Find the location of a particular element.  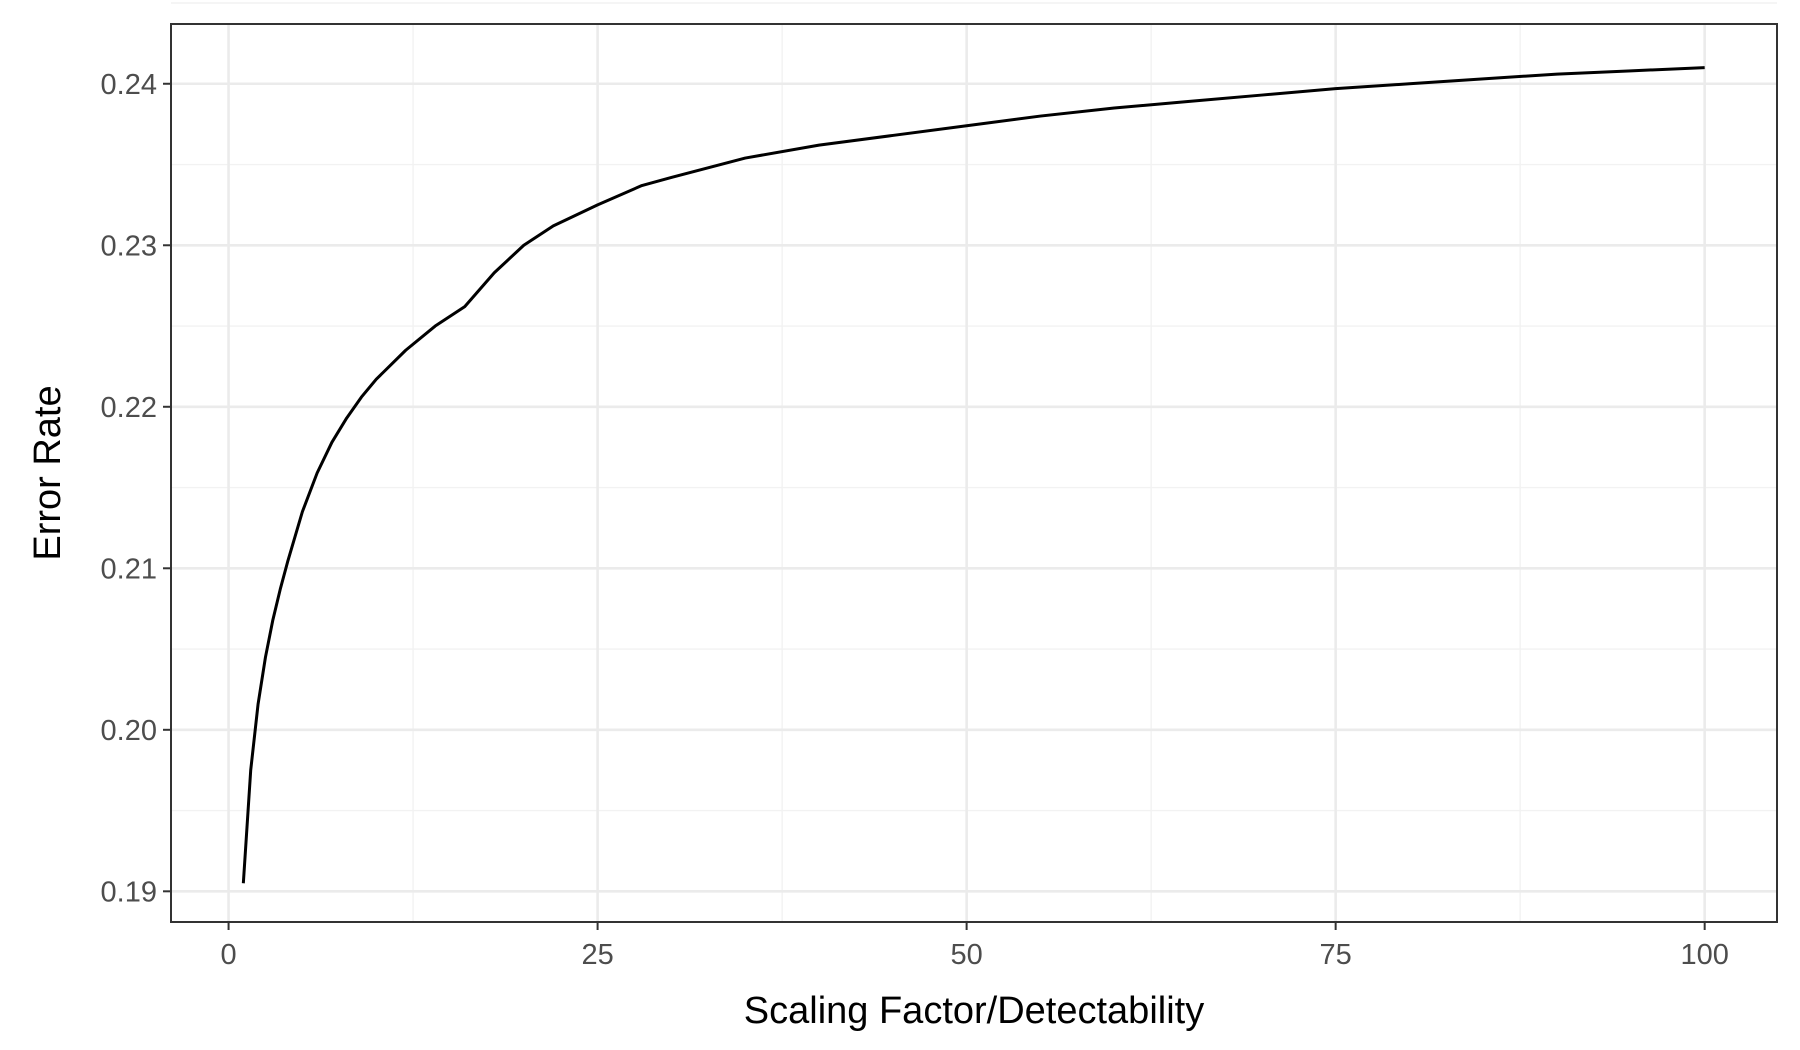

x-tick-labels: 0 25 50 75 100 is located at coordinates (974, 955).